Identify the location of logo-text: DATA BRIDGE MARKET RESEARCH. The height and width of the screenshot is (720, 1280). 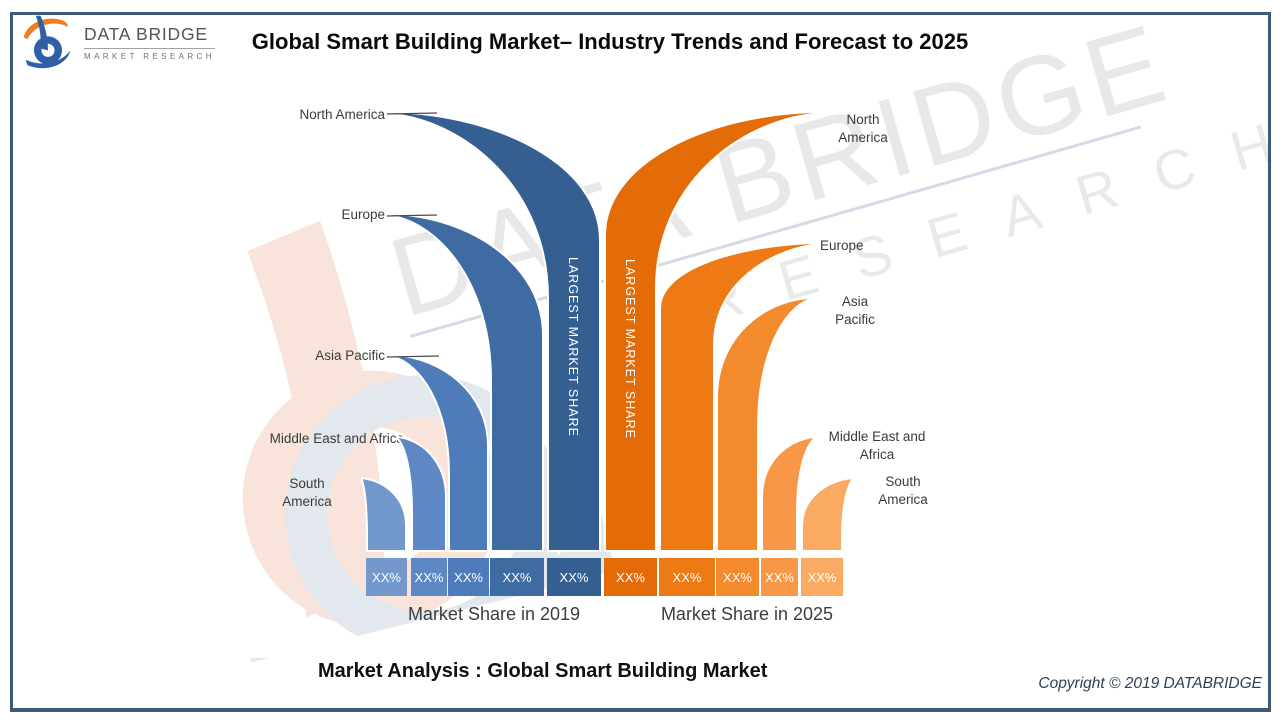
(149, 42).